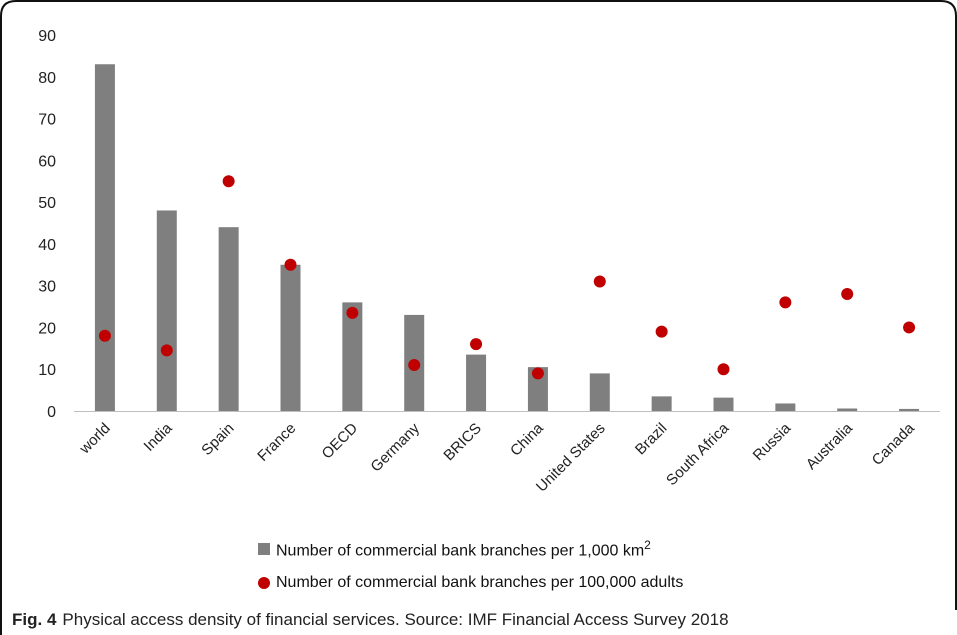 This screenshot has height=635, width=957. What do you see at coordinates (772, 441) in the screenshot?
I see `x-tick-label: Russia` at bounding box center [772, 441].